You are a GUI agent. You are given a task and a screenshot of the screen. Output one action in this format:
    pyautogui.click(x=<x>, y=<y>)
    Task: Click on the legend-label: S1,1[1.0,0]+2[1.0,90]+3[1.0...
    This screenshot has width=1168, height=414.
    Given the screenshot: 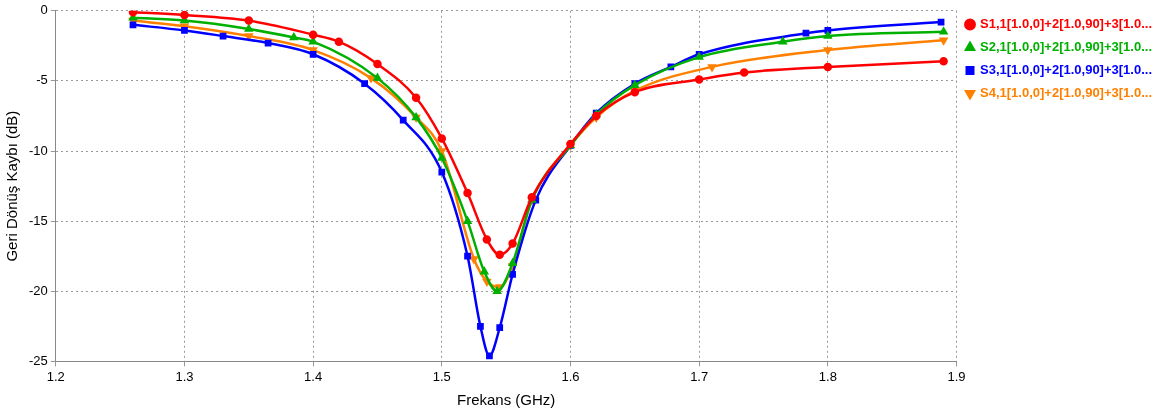 What is the action you would take?
    pyautogui.click(x=1066, y=24)
    